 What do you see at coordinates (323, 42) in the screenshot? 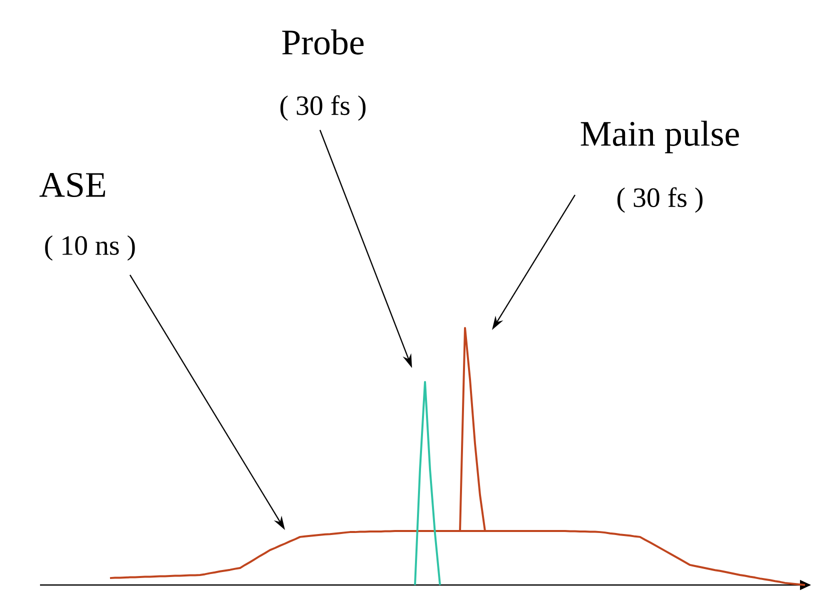
I see `text: Probe` at bounding box center [323, 42].